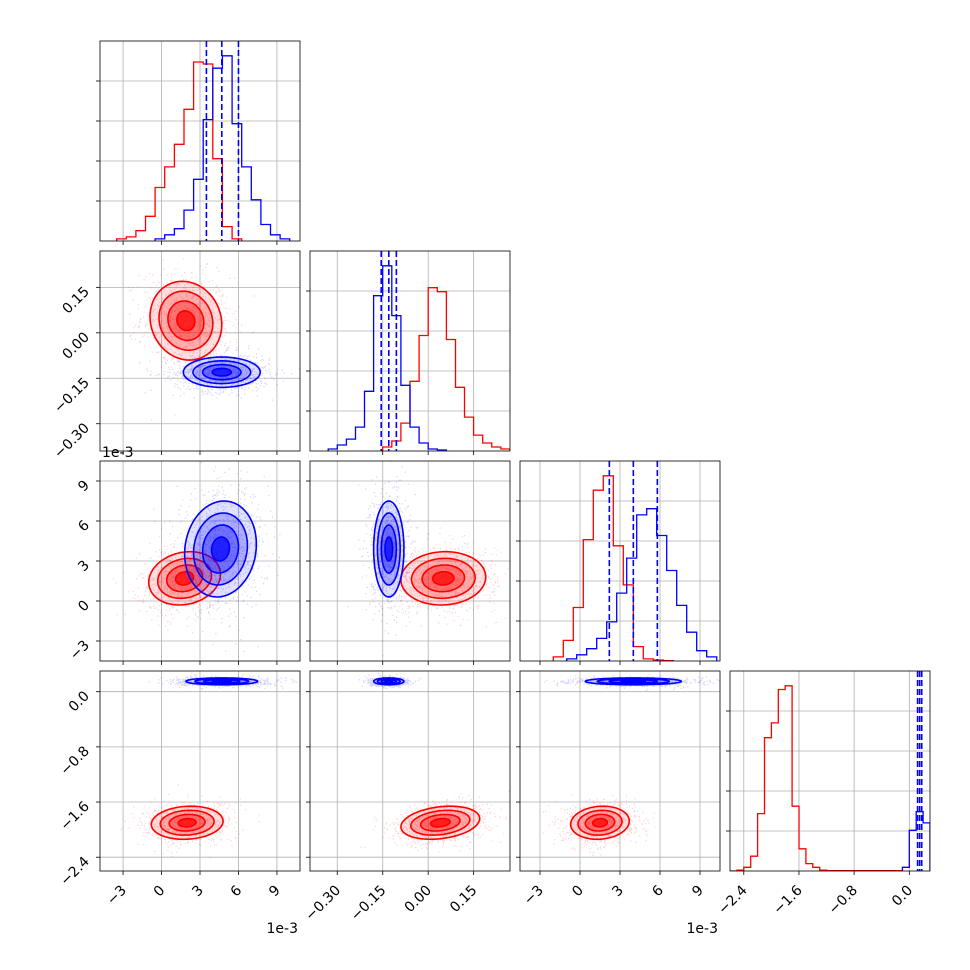 The height and width of the screenshot is (970, 970). Describe the element at coordinates (732, 899) in the screenshot. I see `x-tick-label: −2.4` at that location.